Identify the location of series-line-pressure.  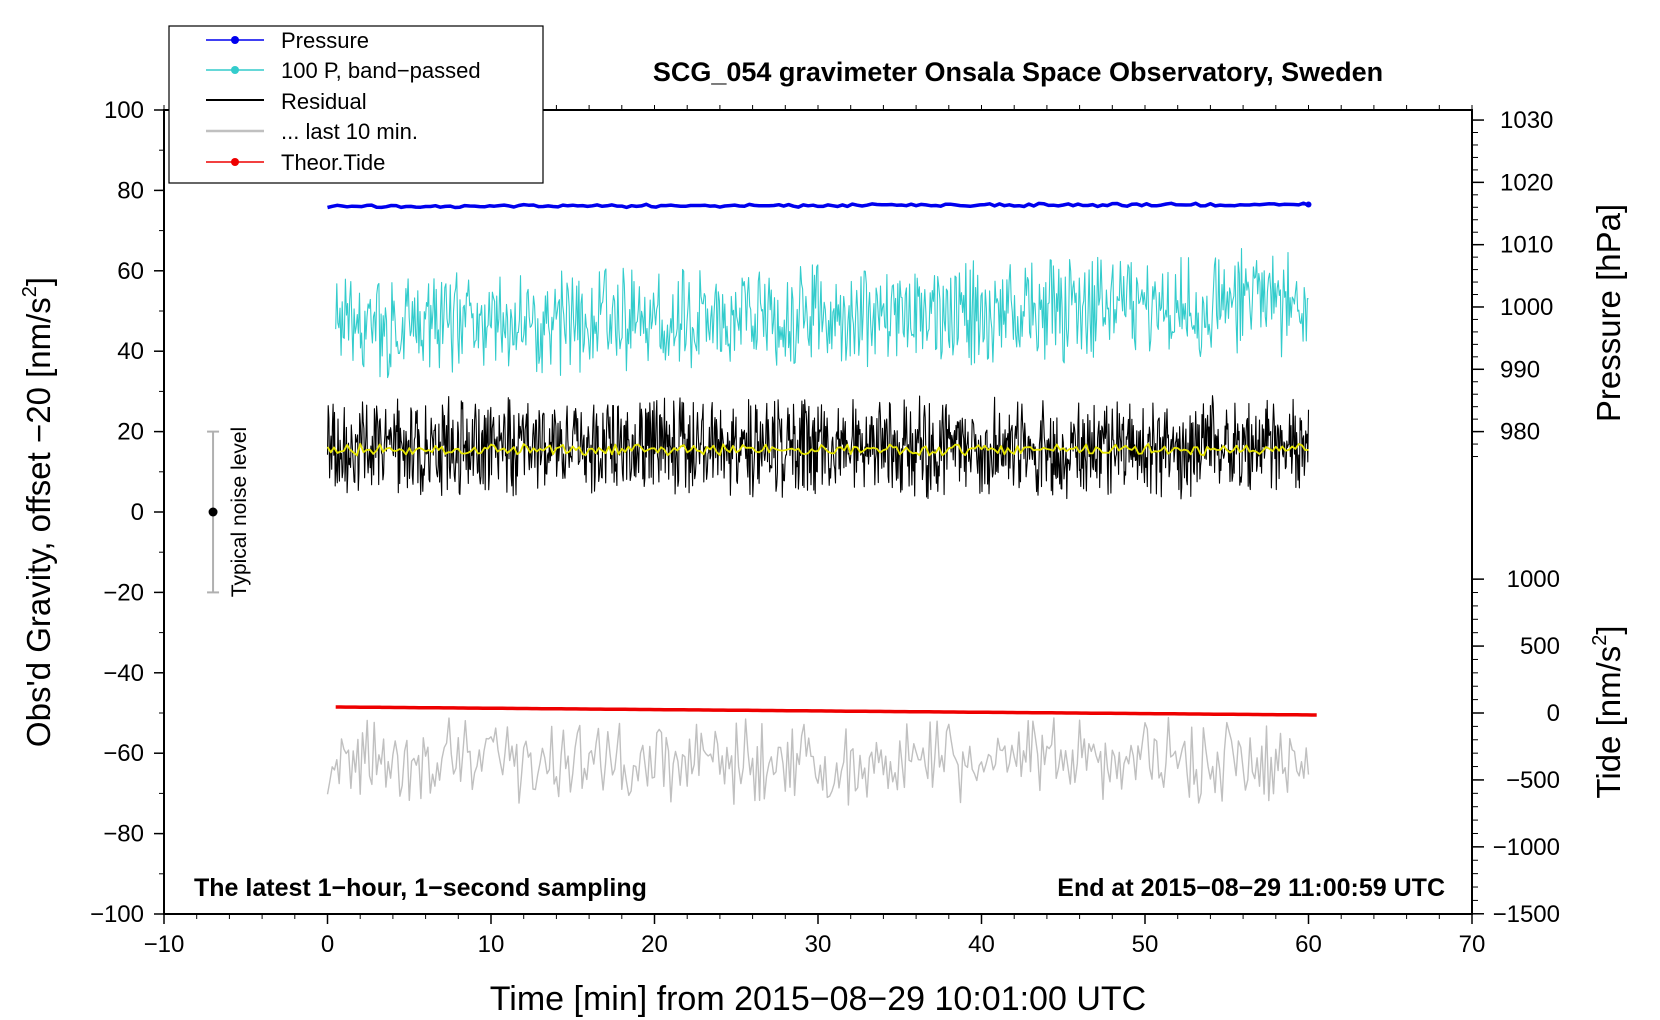
(818, 205).